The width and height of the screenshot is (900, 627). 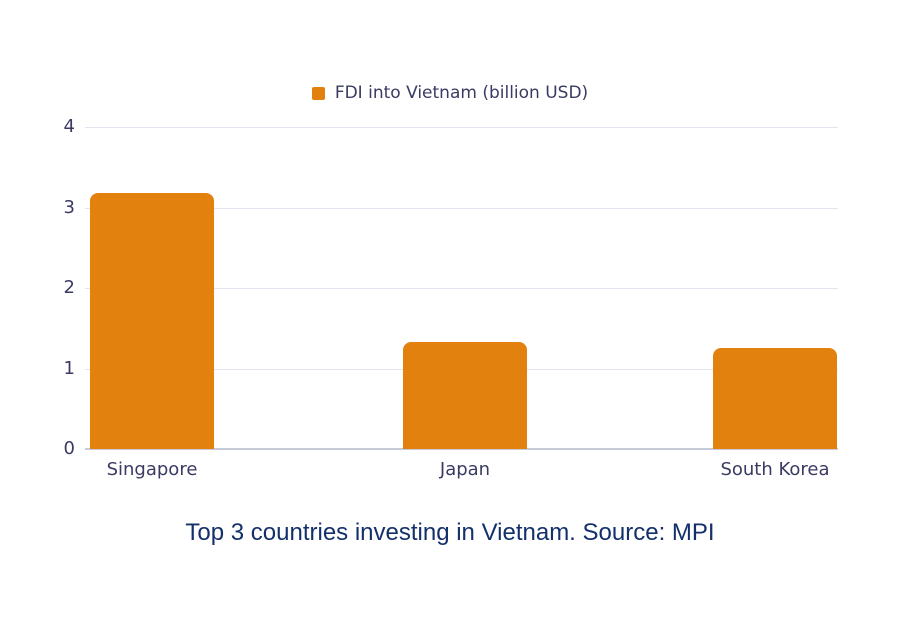 I want to click on x-axis-line, so click(x=461, y=449).